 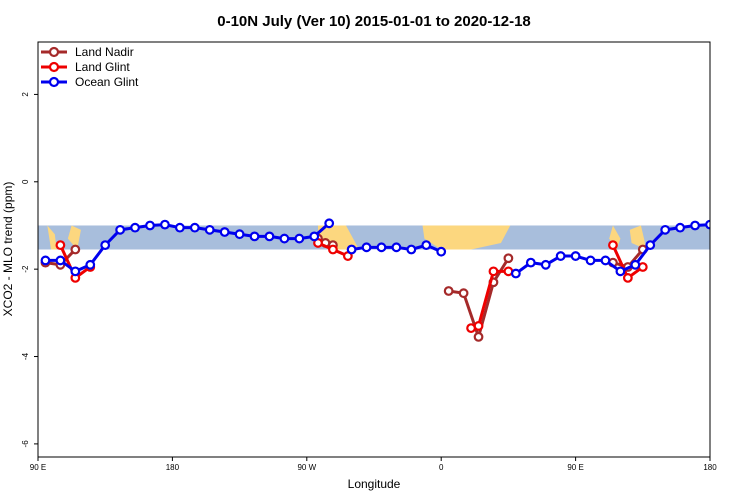 I want to click on x-axis: 90 E 180 90 W 0 90 E 180, so click(x=373, y=464).